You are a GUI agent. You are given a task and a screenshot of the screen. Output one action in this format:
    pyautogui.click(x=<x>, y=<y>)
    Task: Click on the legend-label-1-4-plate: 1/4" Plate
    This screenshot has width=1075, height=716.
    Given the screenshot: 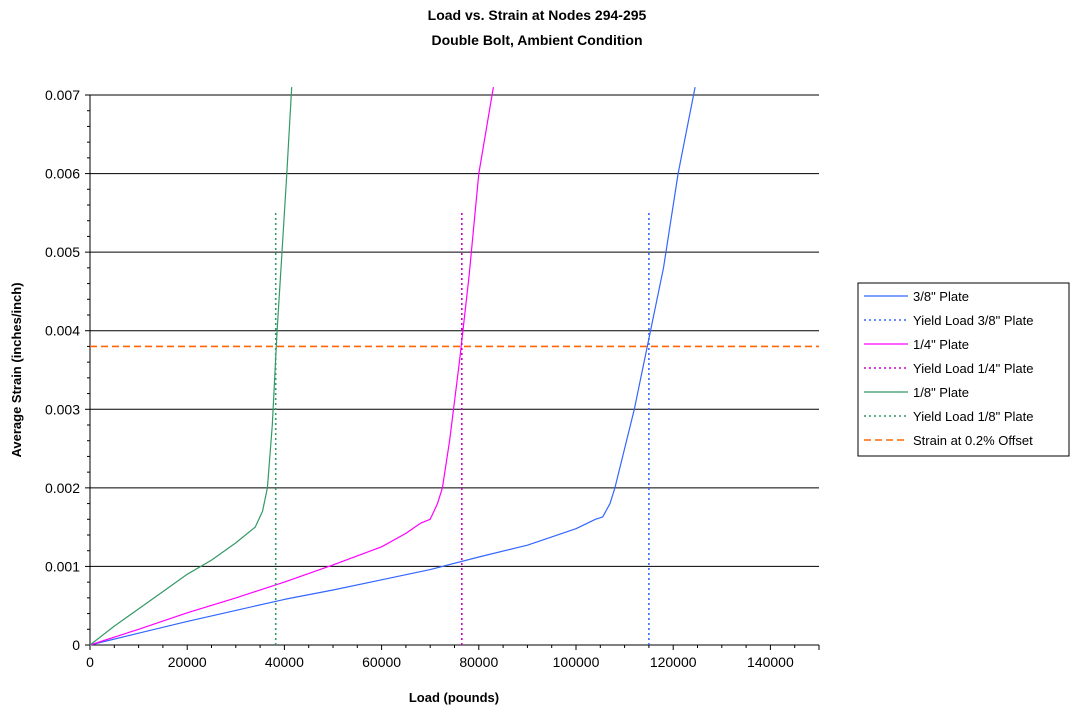 What is the action you would take?
    pyautogui.click(x=941, y=344)
    